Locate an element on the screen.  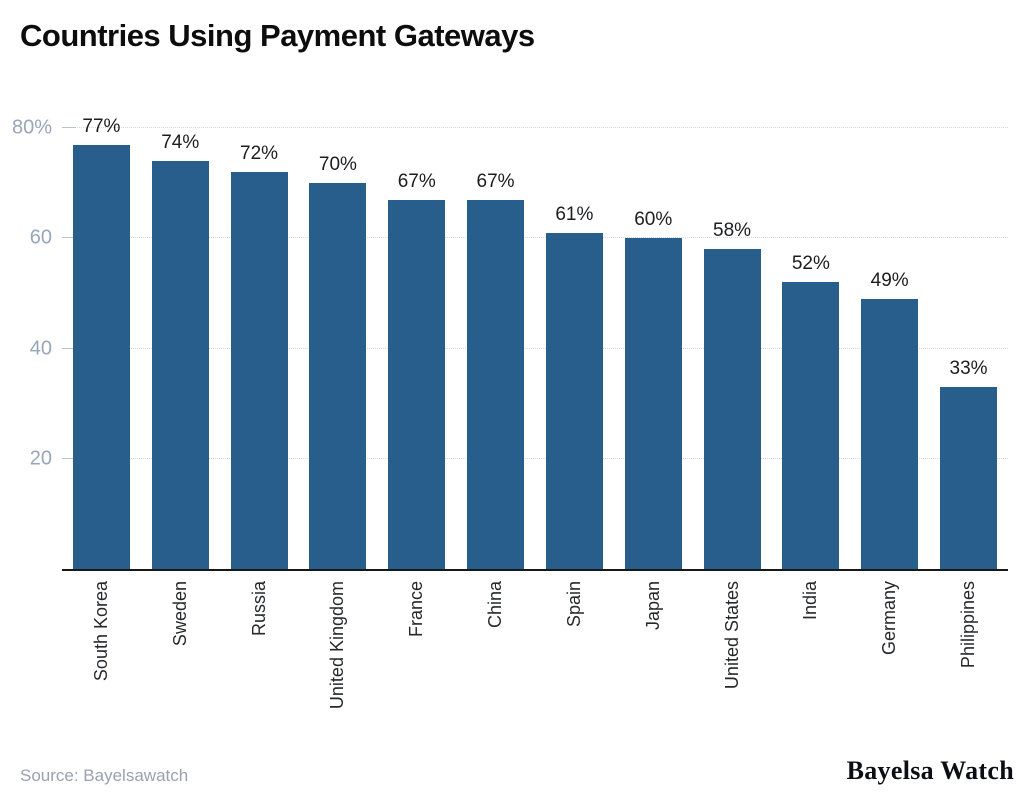
x-label-cell: Spain is located at coordinates (574, 666).